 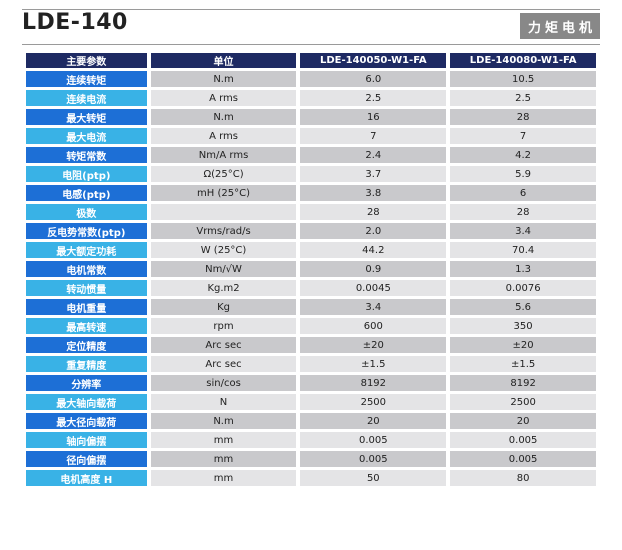 What do you see at coordinates (86, 364) in the screenshot?
I see `row-param-label: 重复精度` at bounding box center [86, 364].